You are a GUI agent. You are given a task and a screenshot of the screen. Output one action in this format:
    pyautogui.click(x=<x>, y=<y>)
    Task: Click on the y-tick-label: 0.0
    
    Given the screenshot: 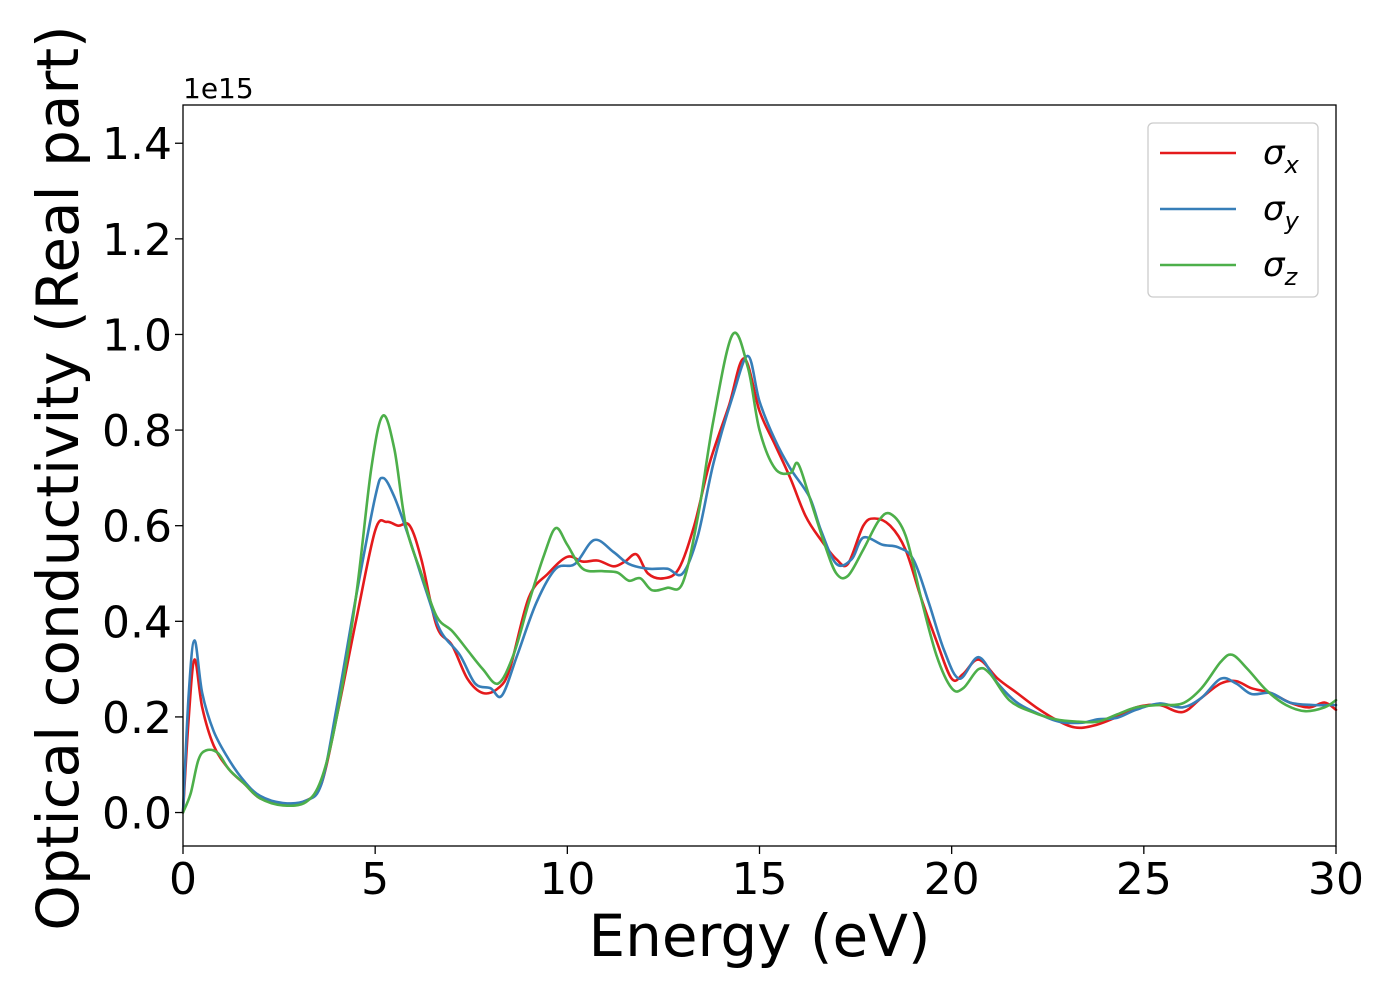 What is the action you would take?
    pyautogui.click(x=137, y=814)
    